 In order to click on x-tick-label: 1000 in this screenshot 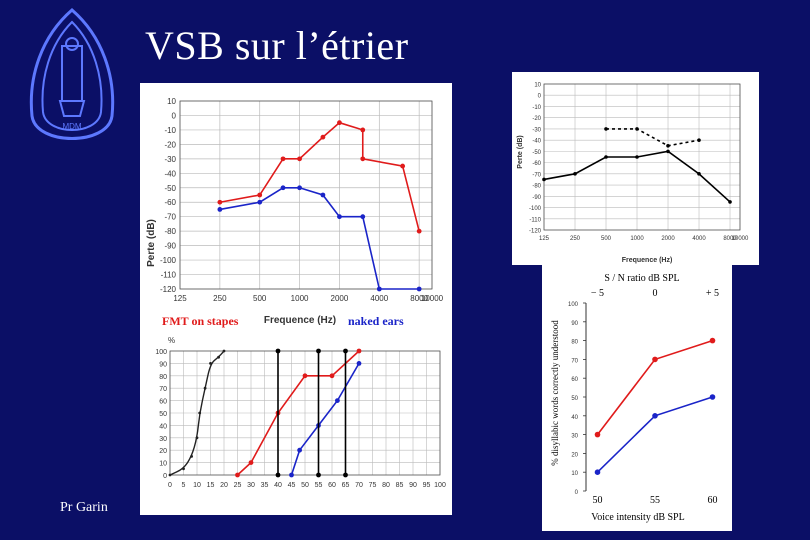, I will do `click(637, 239)`.